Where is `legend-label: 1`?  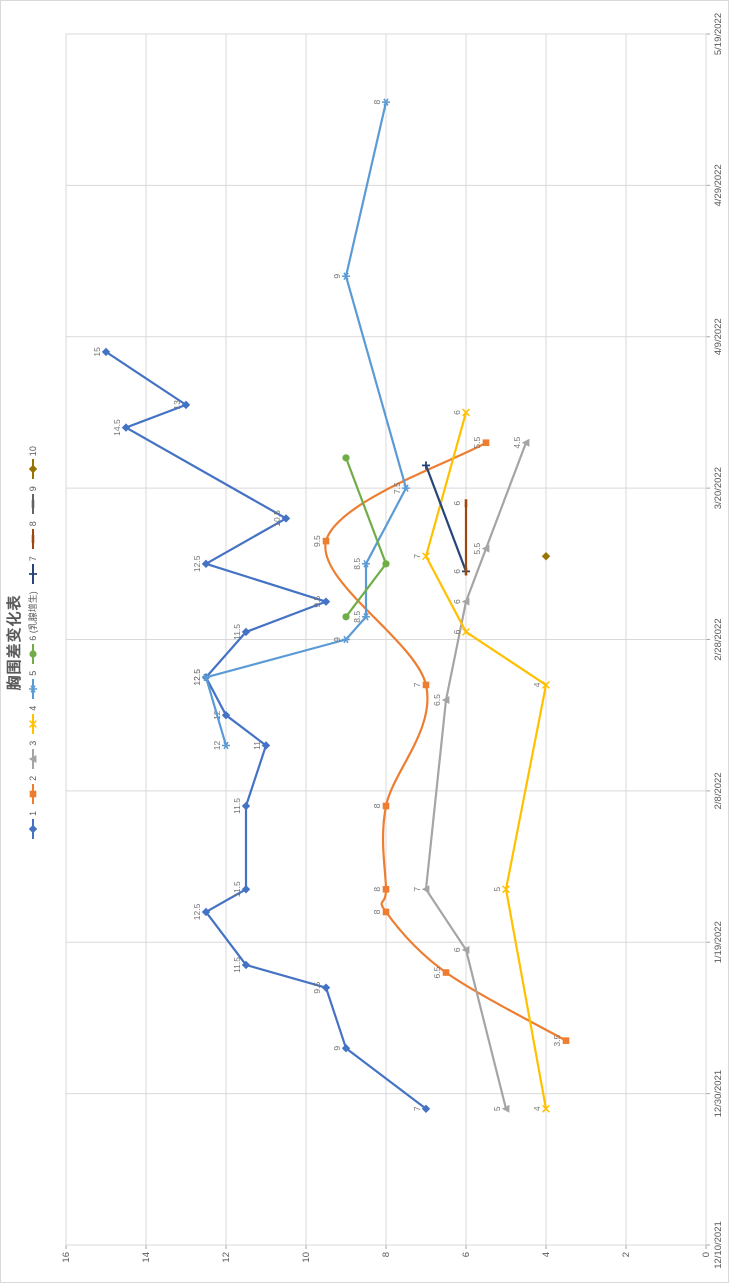
legend-label: 1 is located at coordinates (32, 813).